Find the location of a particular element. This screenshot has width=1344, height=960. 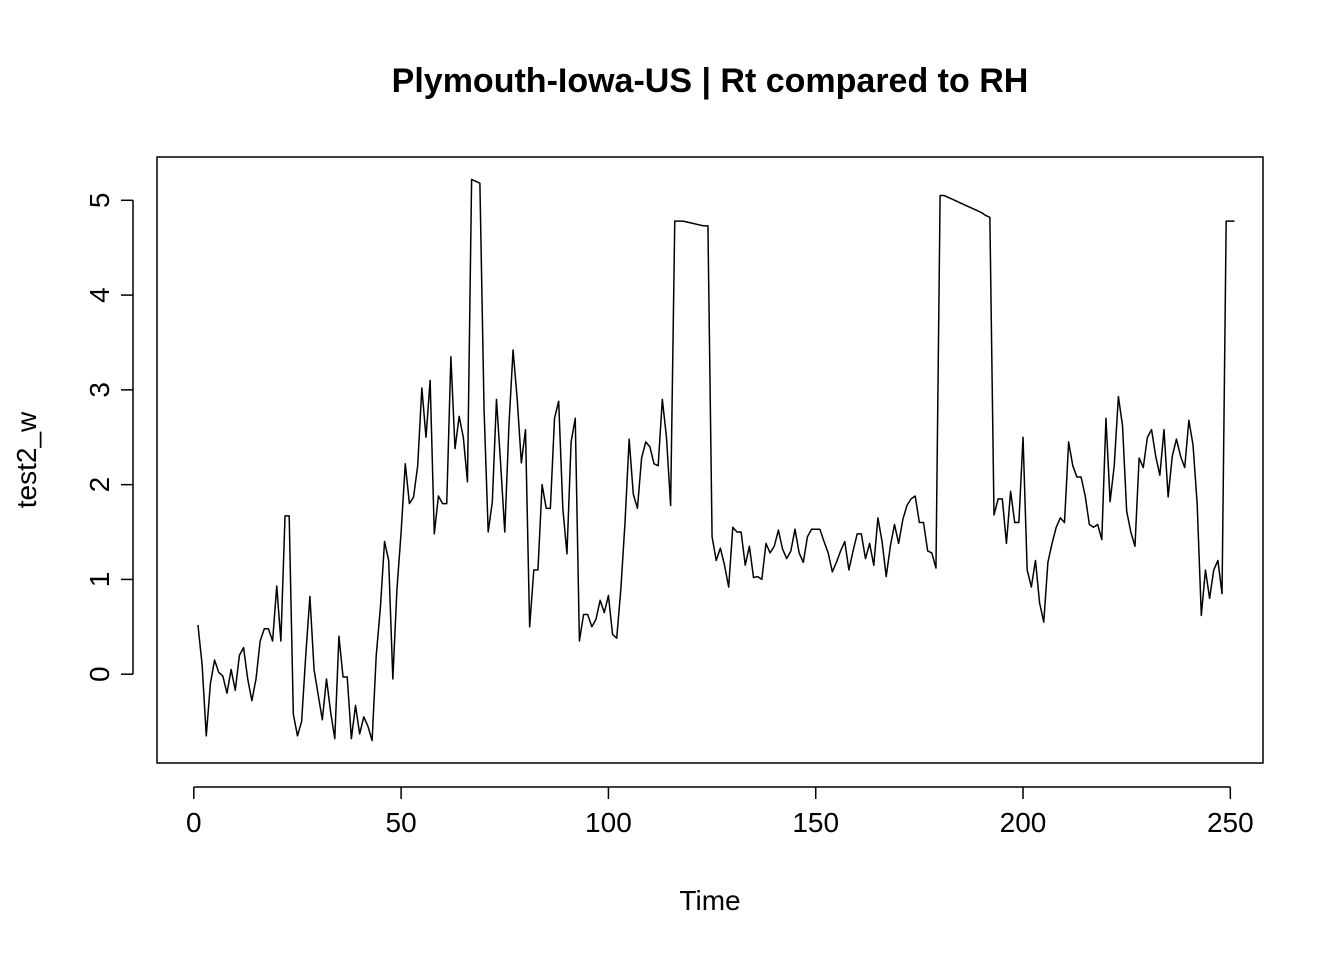

x-axis: 0 50 100 150 200 250 is located at coordinates (720, 812).